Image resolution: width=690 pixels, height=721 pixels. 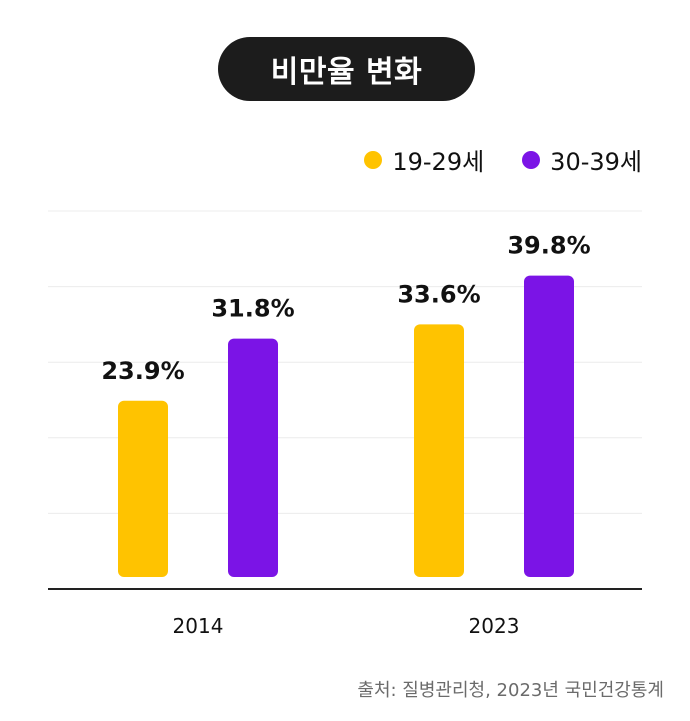 I want to click on data-label-30-39세-2023: 39.8%, so click(x=548, y=246).